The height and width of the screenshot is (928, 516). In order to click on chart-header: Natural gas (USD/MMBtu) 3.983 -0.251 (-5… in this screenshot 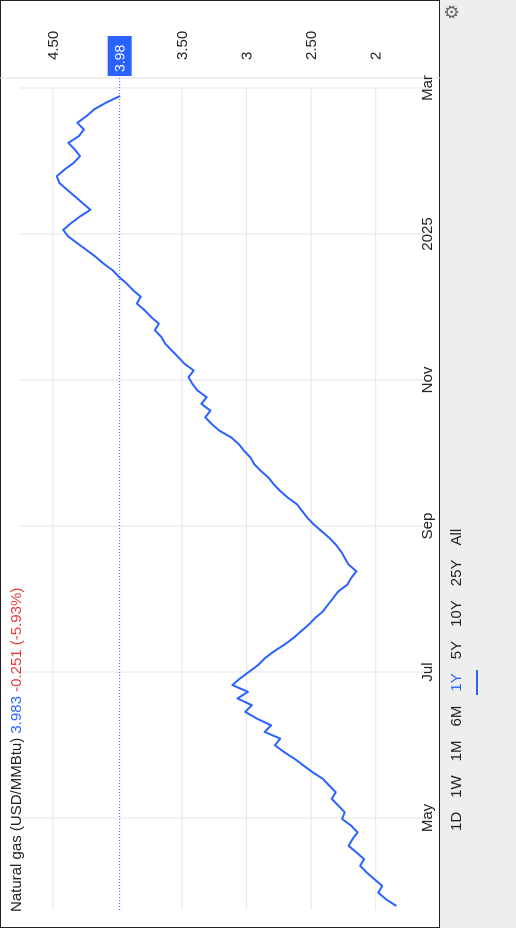, I will do `click(16, 750)`.